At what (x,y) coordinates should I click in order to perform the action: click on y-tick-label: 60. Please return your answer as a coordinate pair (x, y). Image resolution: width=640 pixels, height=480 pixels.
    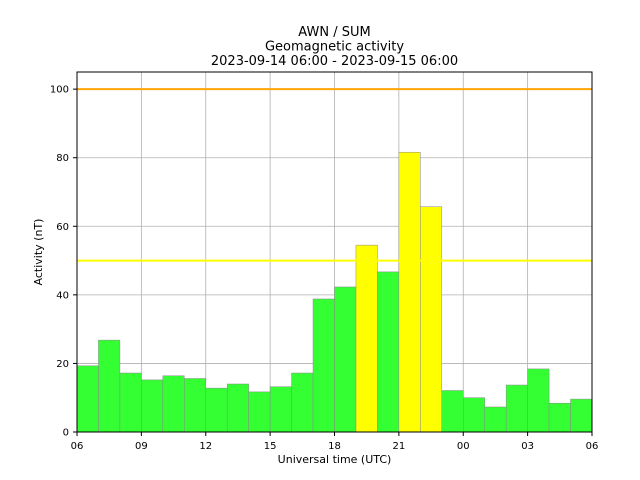
    Looking at the image, I should click on (62, 227).